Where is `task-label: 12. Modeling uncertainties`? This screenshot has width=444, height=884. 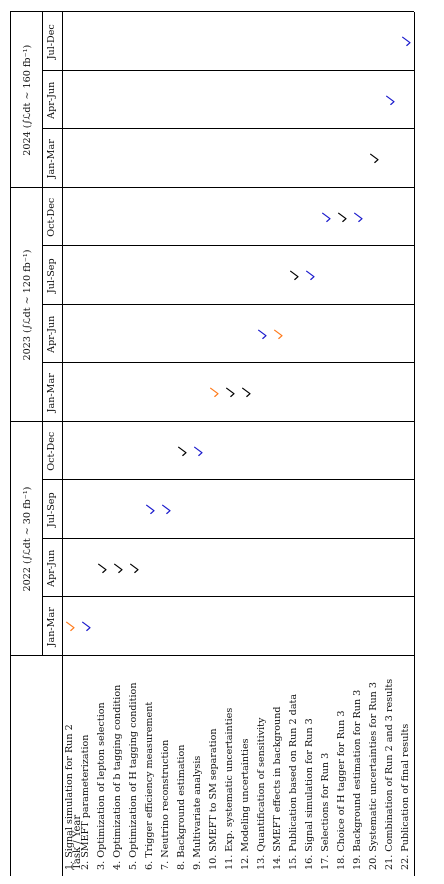 task-label: 12. Modeling uncertainties is located at coordinates (245, 804).